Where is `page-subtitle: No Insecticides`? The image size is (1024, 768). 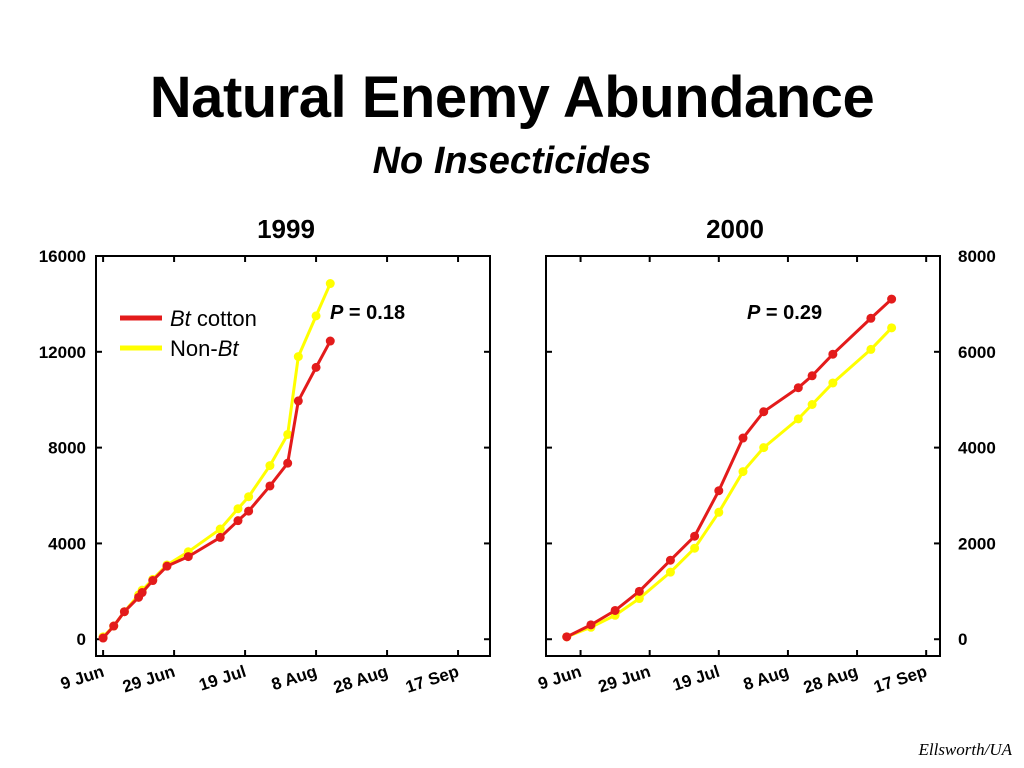 page-subtitle: No Insecticides is located at coordinates (512, 161).